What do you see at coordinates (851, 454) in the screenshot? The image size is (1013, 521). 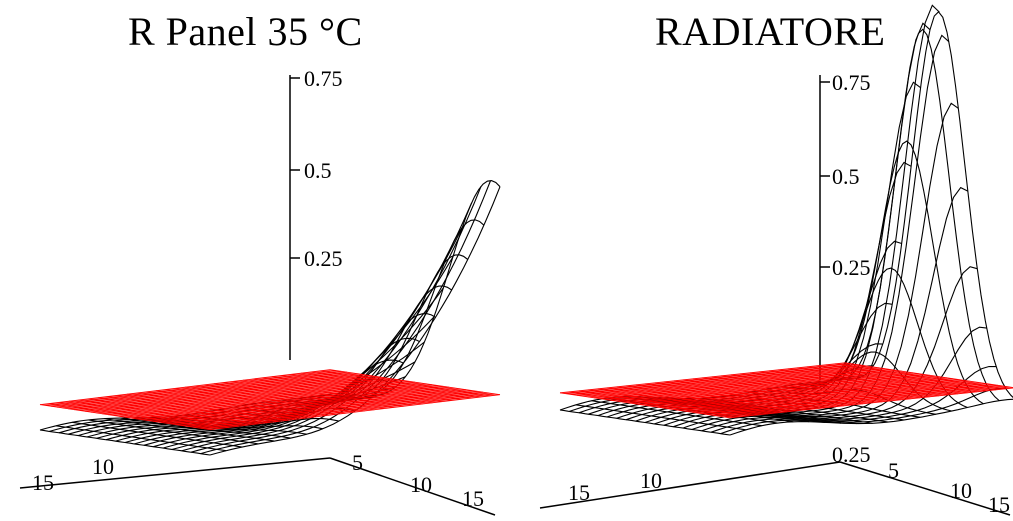 I see `axis-tick-label: 0.25` at bounding box center [851, 454].